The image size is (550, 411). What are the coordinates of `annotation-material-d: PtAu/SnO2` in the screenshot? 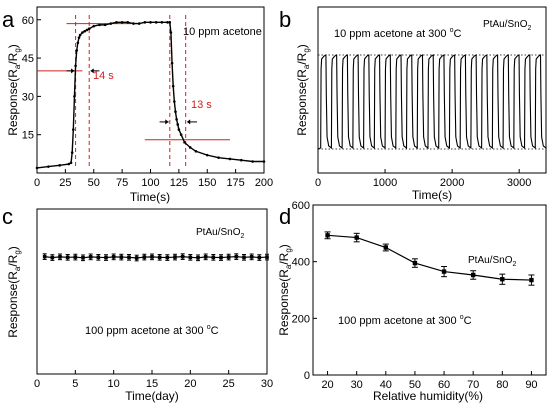 It's located at (492, 261).